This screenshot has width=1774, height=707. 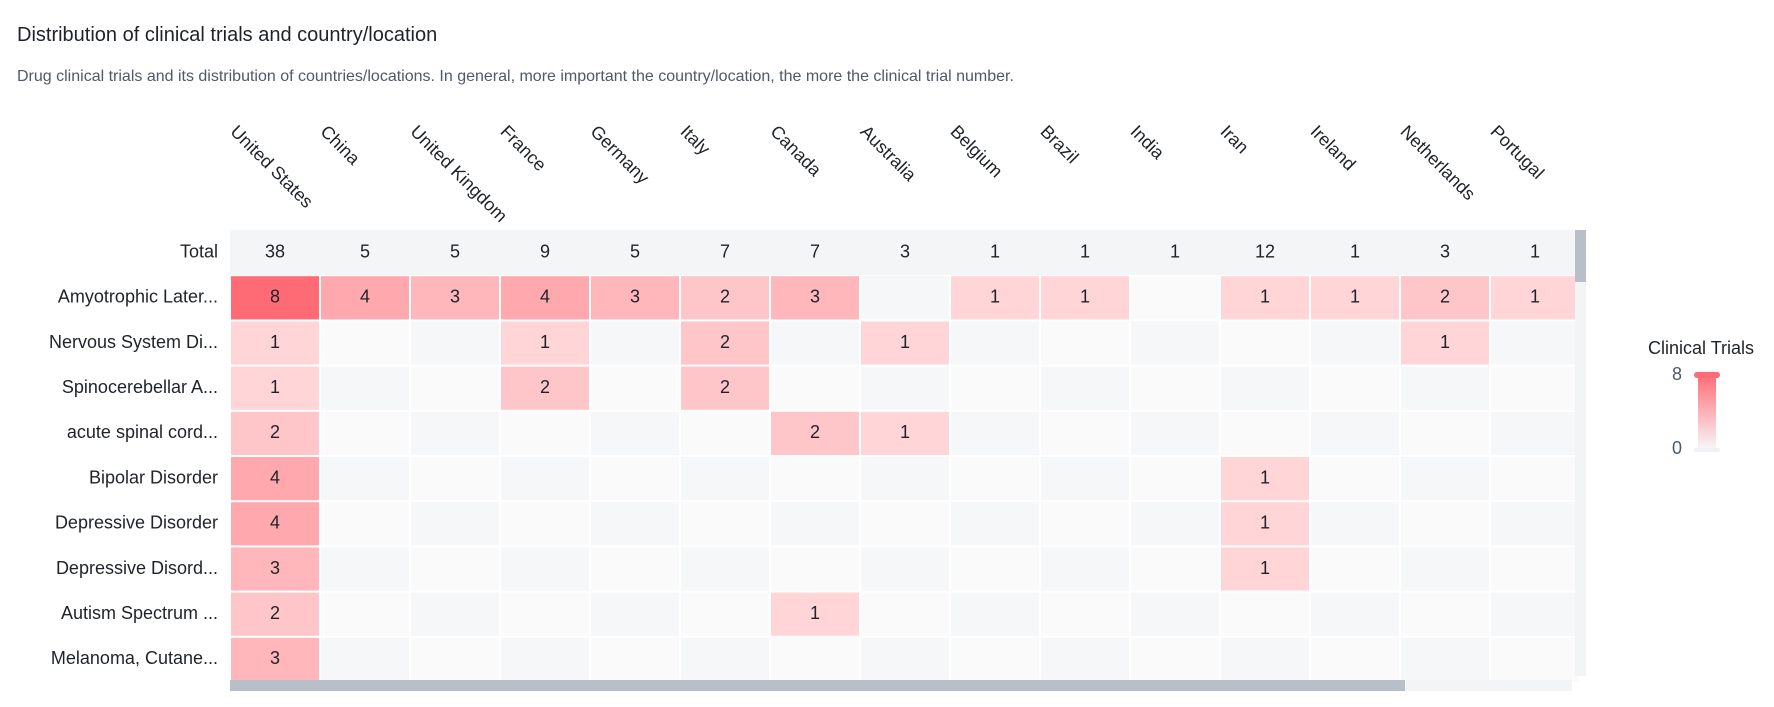 What do you see at coordinates (1580, 256) in the screenshot?
I see `vertical-scrollbar-thumb` at bounding box center [1580, 256].